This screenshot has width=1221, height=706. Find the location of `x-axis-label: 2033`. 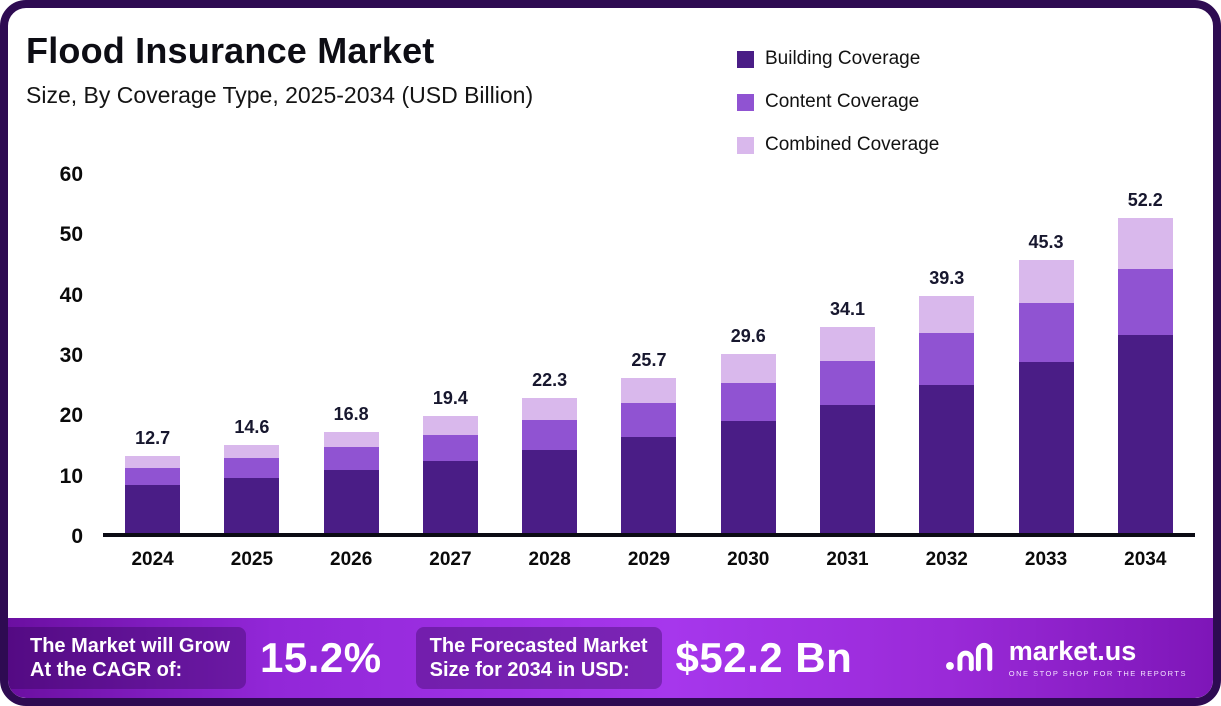

x-axis-label: 2033 is located at coordinates (1046, 559).